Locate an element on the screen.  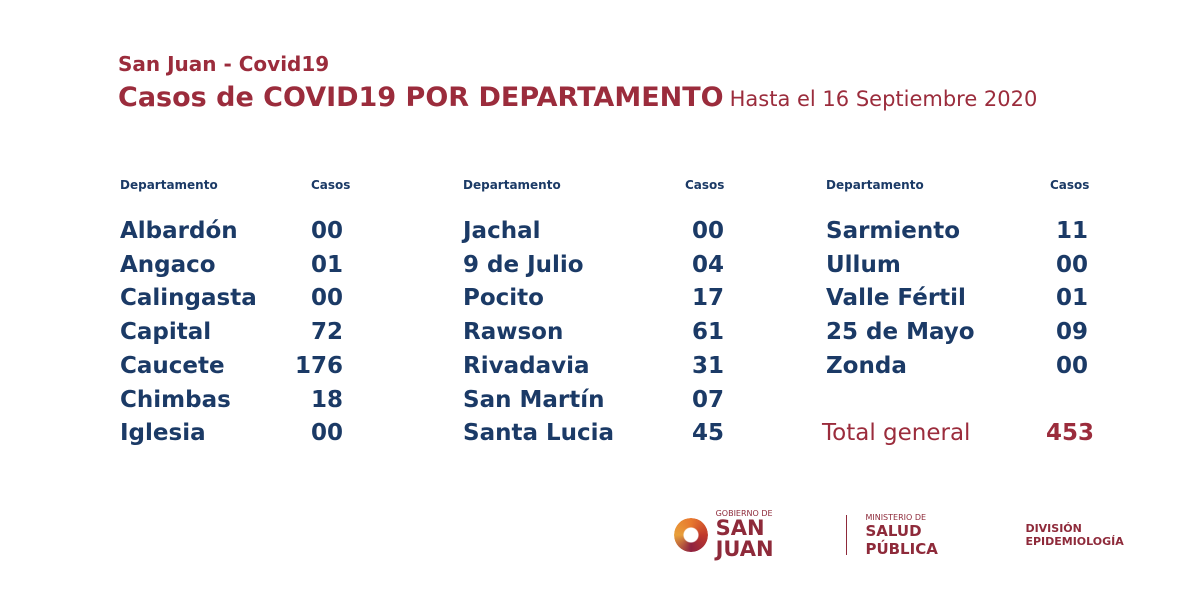
gob-big: SAN JUAN is located at coordinates (744, 538).